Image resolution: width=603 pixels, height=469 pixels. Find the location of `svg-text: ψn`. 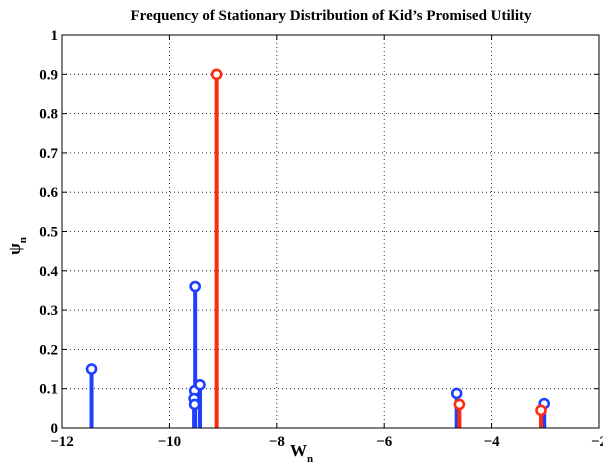

svg-text: ψn is located at coordinates (17, 246).